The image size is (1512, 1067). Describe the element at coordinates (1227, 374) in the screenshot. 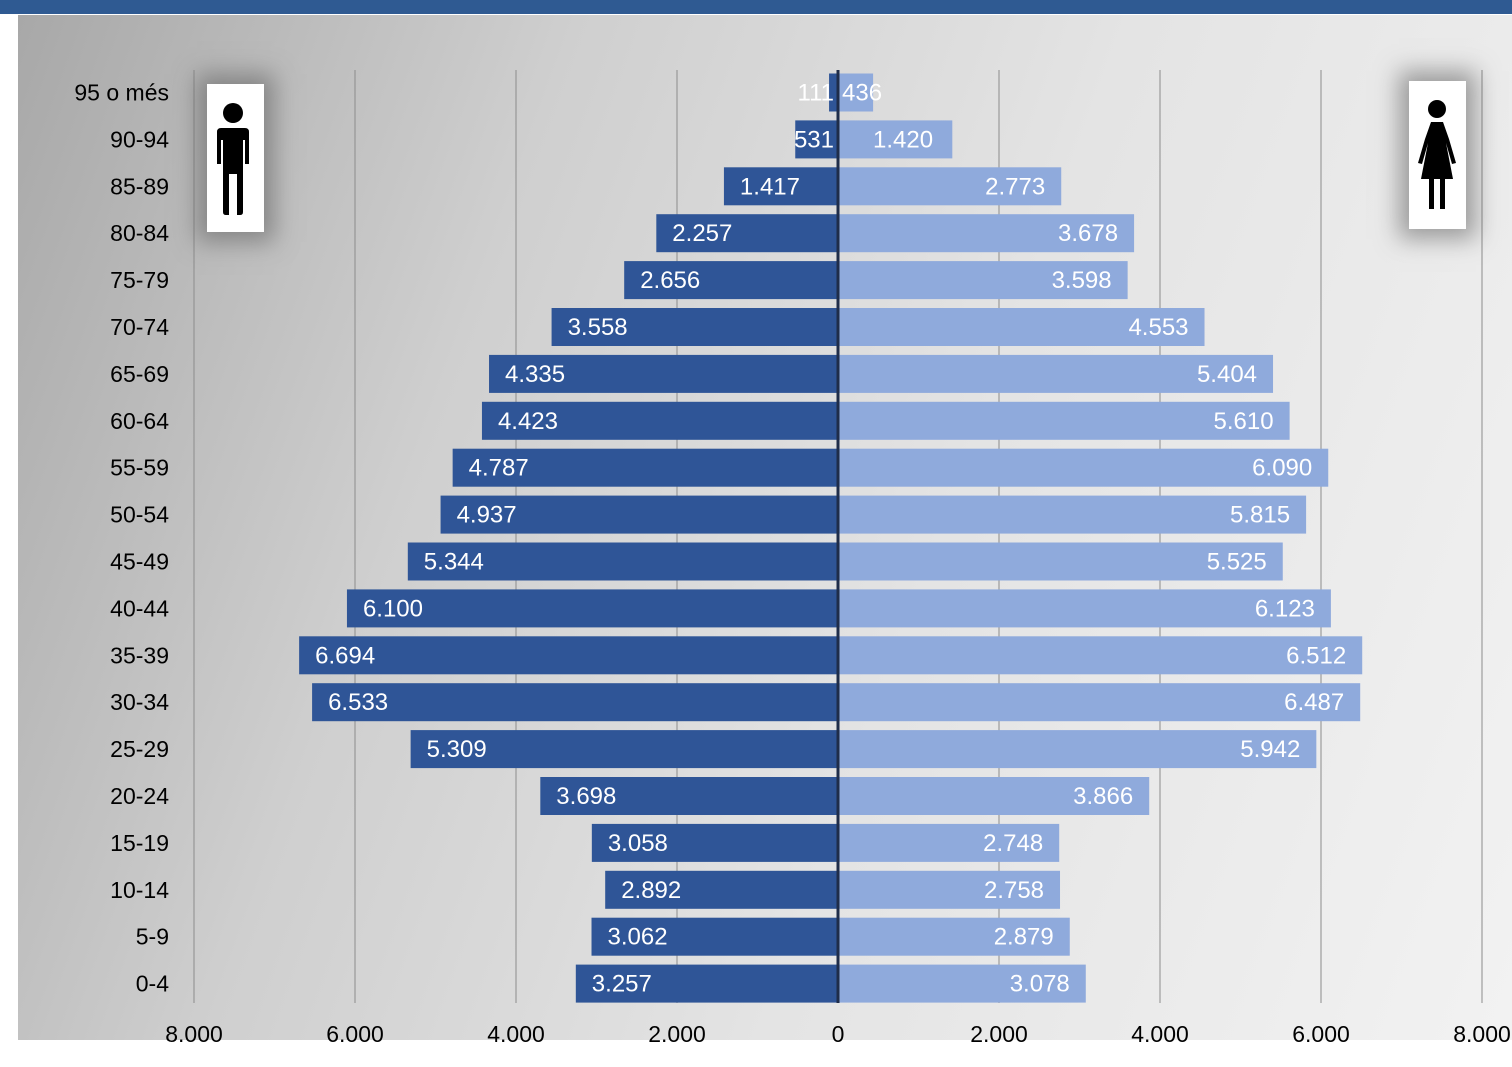

I see `female-data-label: 5.404` at that location.